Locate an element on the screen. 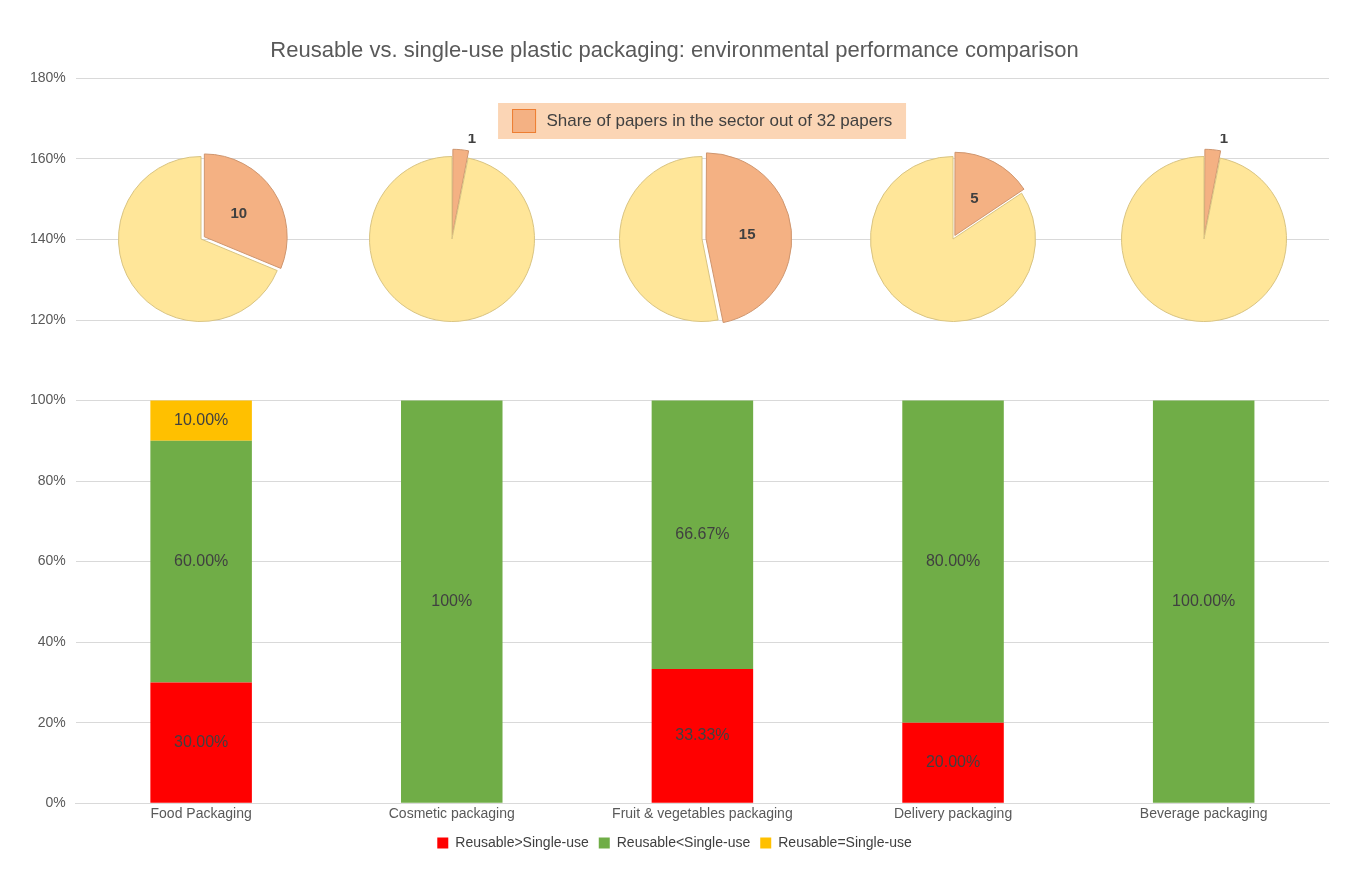 The image size is (1349, 870). y-tick-label: 100% is located at coordinates (47, 399).